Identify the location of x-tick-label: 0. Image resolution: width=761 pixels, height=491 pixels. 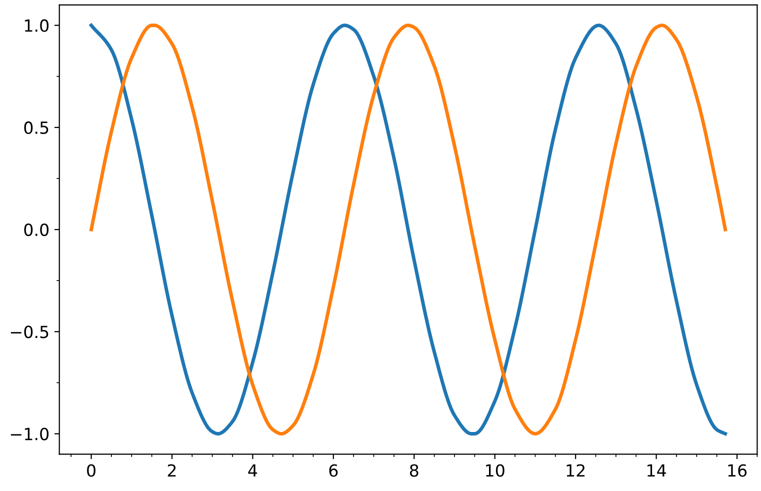
(91, 470).